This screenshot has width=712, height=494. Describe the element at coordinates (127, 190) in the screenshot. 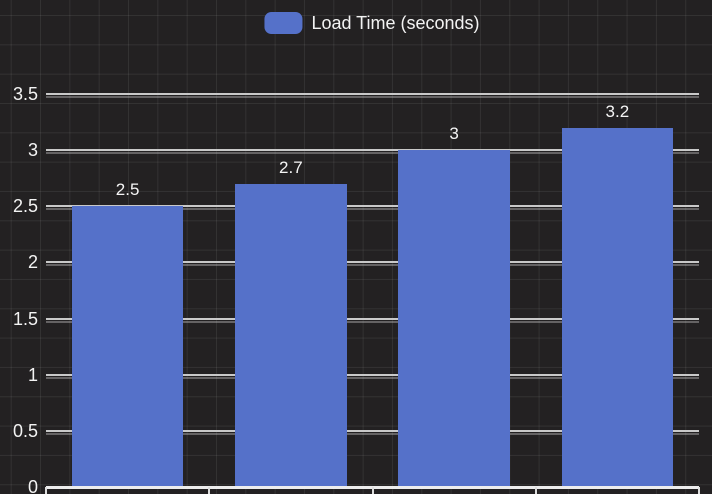

I see `bar-value-label: 2.5` at that location.